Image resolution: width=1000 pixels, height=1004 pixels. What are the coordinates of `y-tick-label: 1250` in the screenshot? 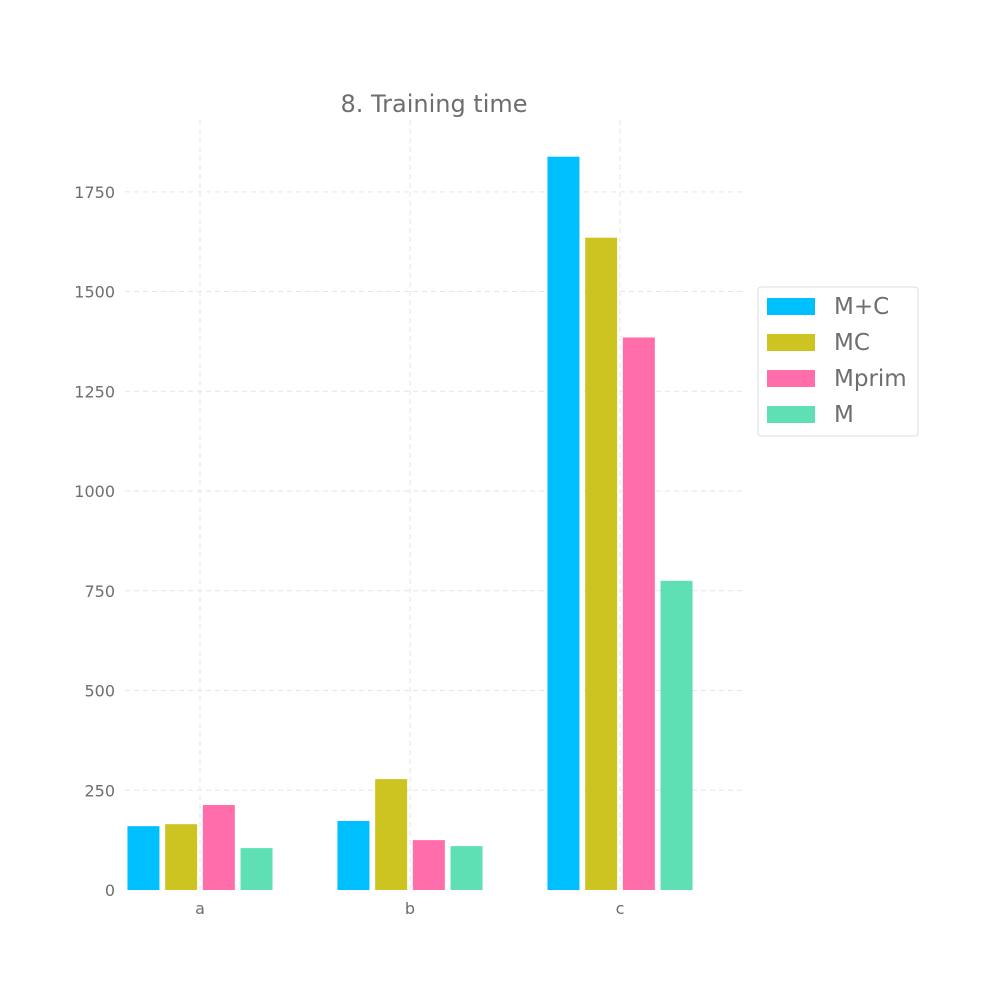 It's located at (94, 391).